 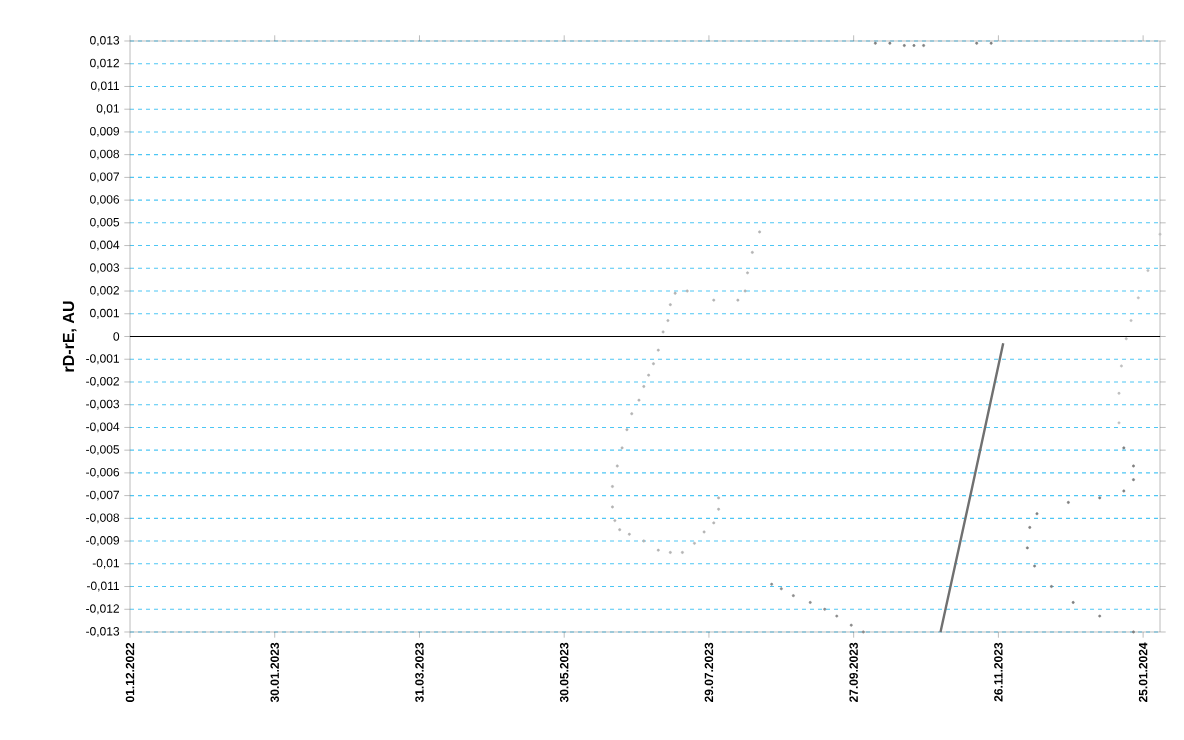 What do you see at coordinates (103, 472) in the screenshot?
I see `y-tick-label: -0,006` at bounding box center [103, 472].